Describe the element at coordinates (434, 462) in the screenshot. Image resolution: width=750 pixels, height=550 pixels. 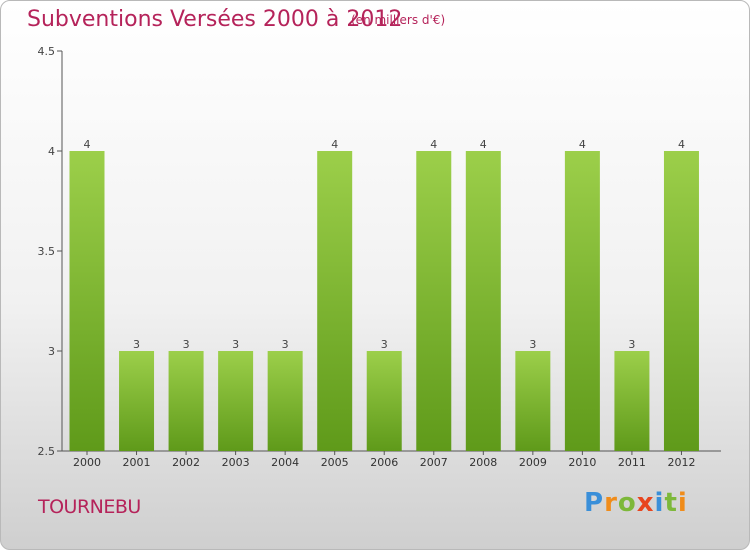
I see `x-tick-label: 2007` at that location.